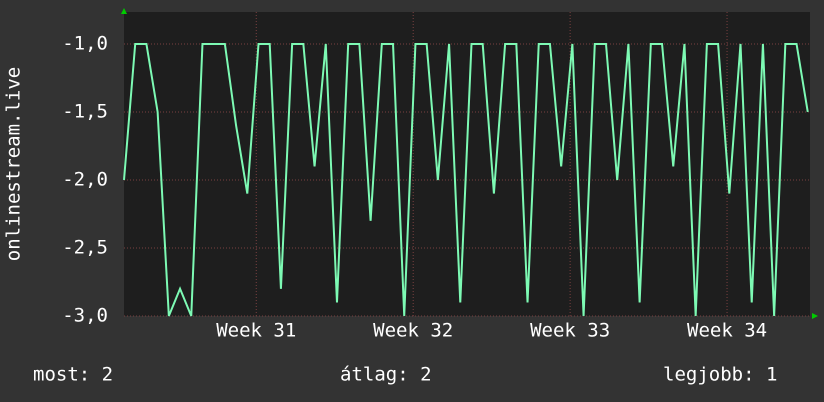 The width and height of the screenshot is (824, 402). I want to click on footer-stat: átlag: 2, so click(386, 375).